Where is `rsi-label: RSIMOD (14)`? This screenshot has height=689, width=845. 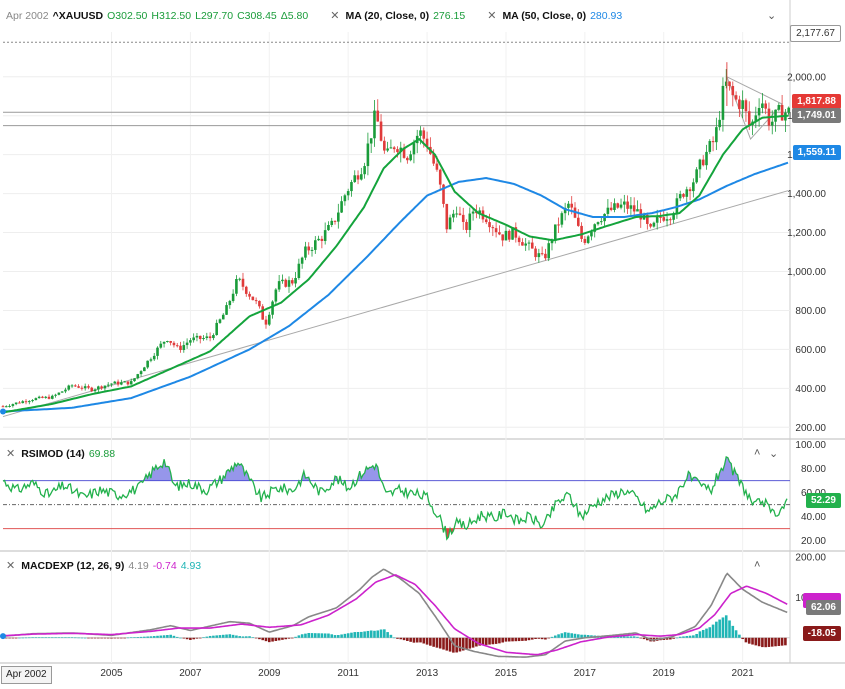 rsi-label: RSIMOD (14) is located at coordinates (53, 453).